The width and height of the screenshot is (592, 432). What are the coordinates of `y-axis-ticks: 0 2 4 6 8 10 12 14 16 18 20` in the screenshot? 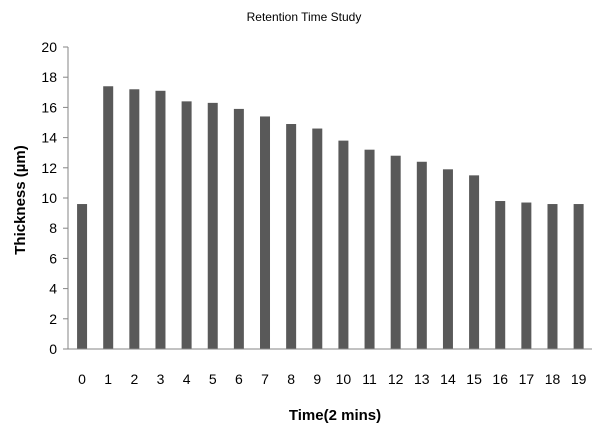 It's located at (54, 198).